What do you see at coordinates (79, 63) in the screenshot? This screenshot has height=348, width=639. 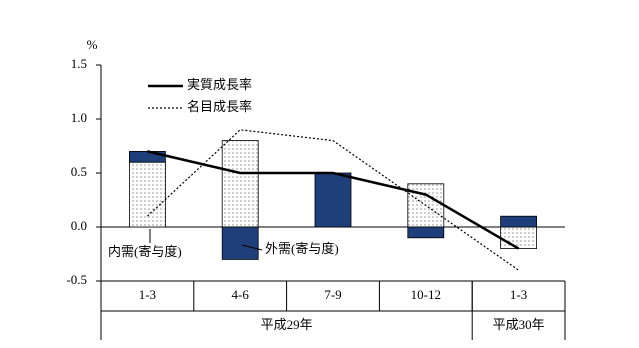 I see `y-tick-label: 1.5` at bounding box center [79, 63].